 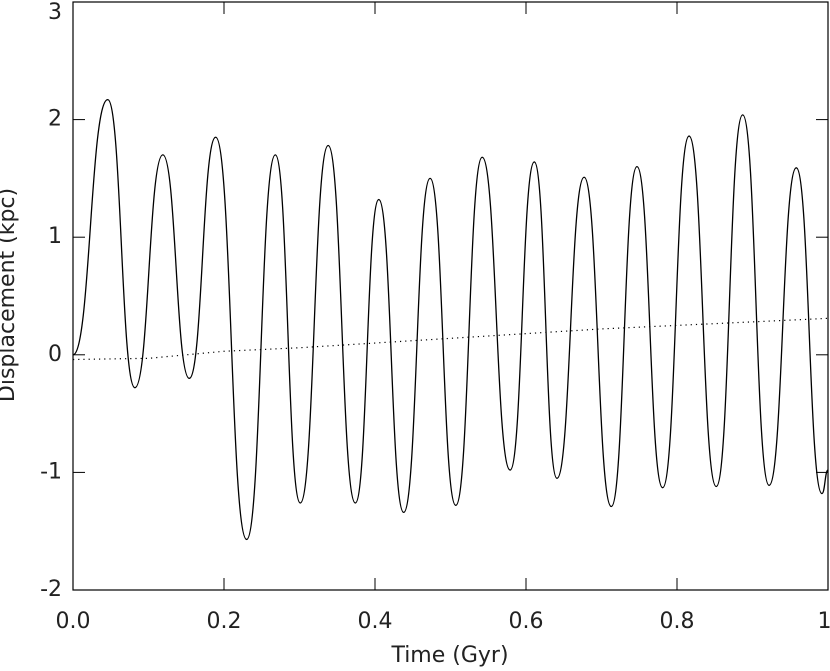 I want to click on y-tick-label: 2, so click(x=55, y=119).